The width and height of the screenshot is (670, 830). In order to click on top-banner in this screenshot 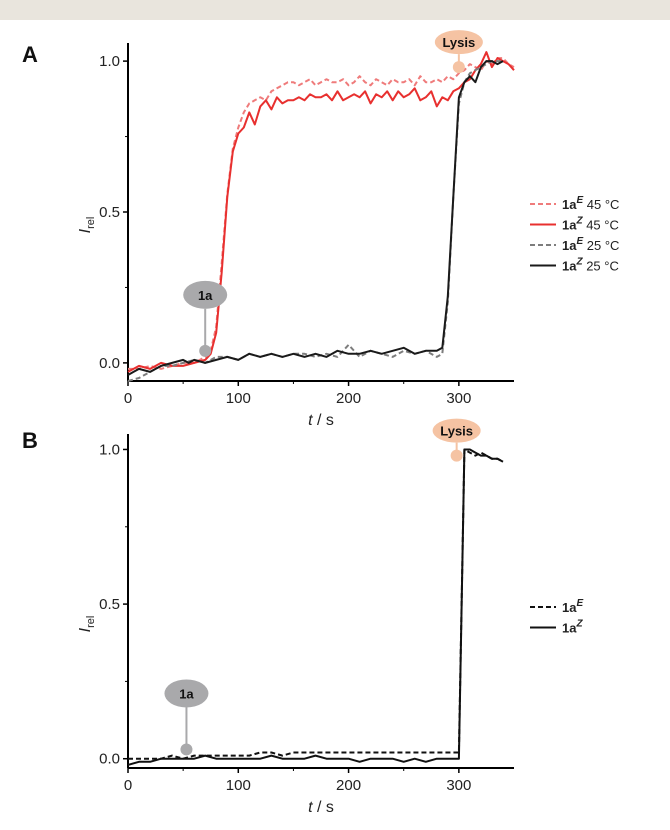, I will do `click(335, 10)`.